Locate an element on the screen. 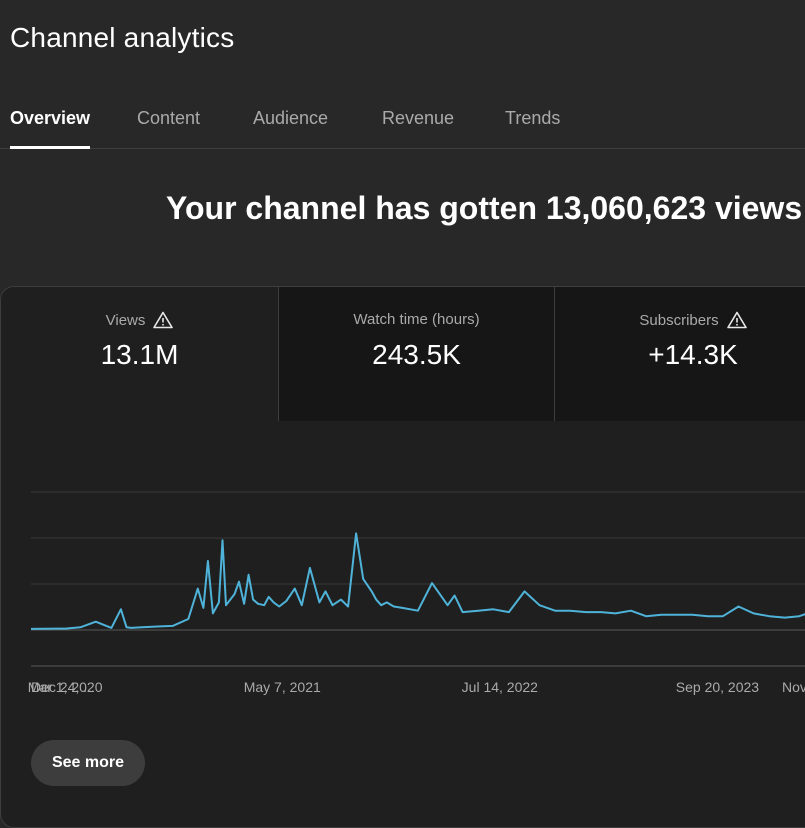 The height and width of the screenshot is (828, 805). metric-subscribers-label: Subscribers is located at coordinates (679, 320).